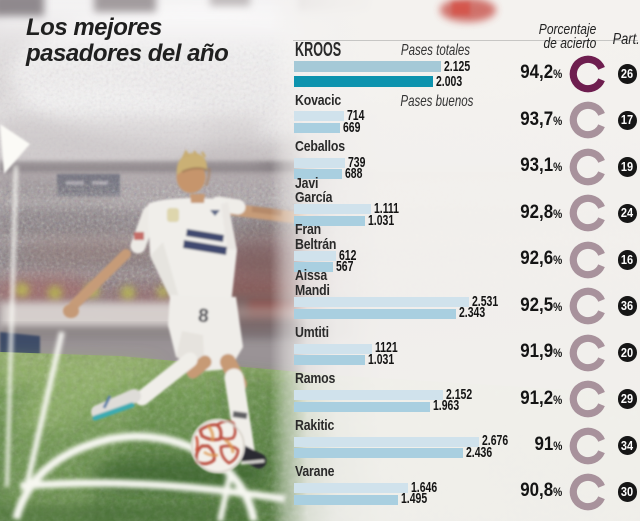 The height and width of the screenshot is (521, 640). Describe the element at coordinates (203, 317) in the screenshot. I see `svg-text: 8` at that location.